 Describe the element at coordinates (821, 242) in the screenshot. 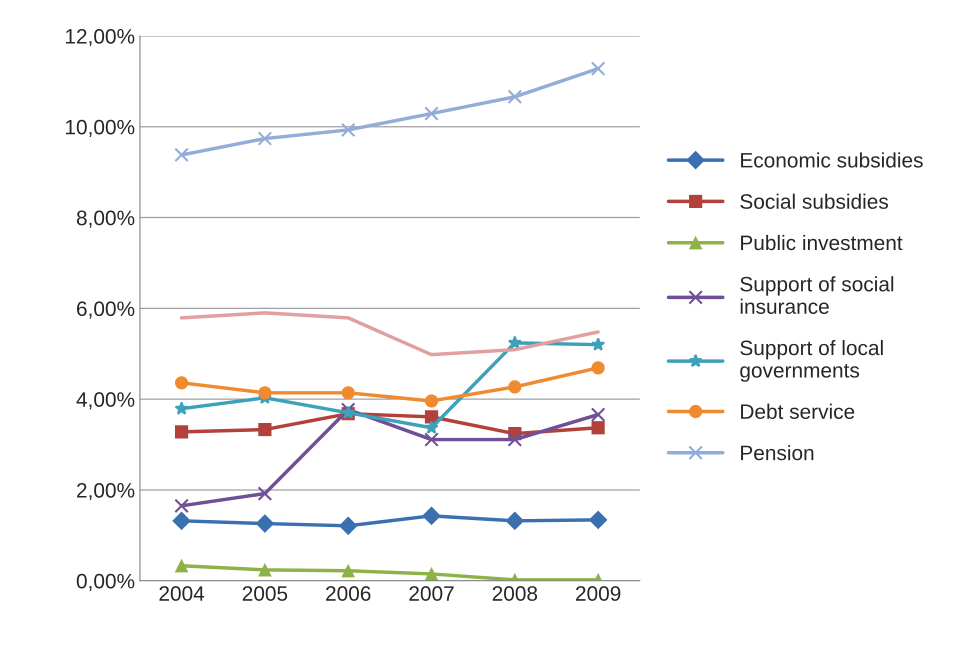

I see `legend-label: Public investment` at that location.